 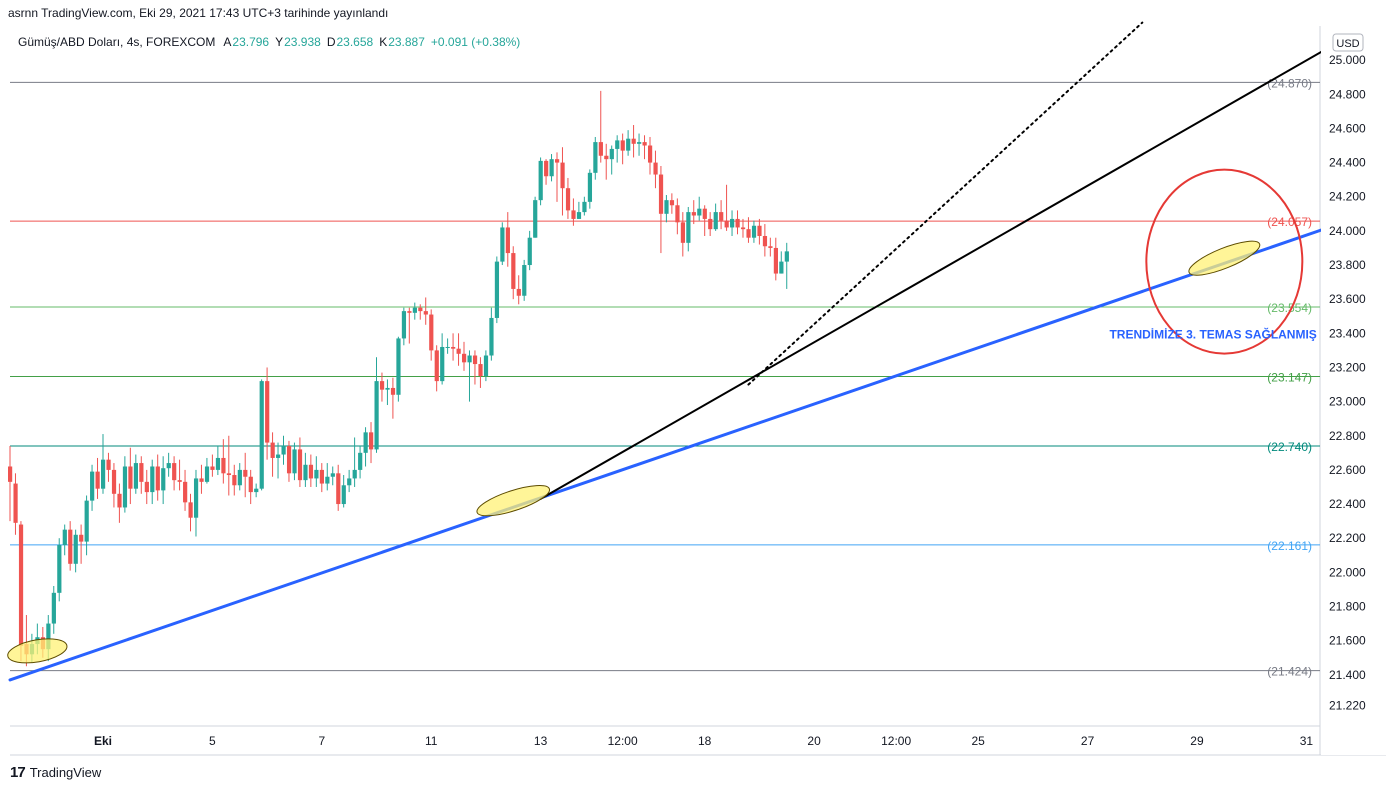 What do you see at coordinates (1224, 258) in the screenshot?
I see `touch-highlight-ellipse` at bounding box center [1224, 258].